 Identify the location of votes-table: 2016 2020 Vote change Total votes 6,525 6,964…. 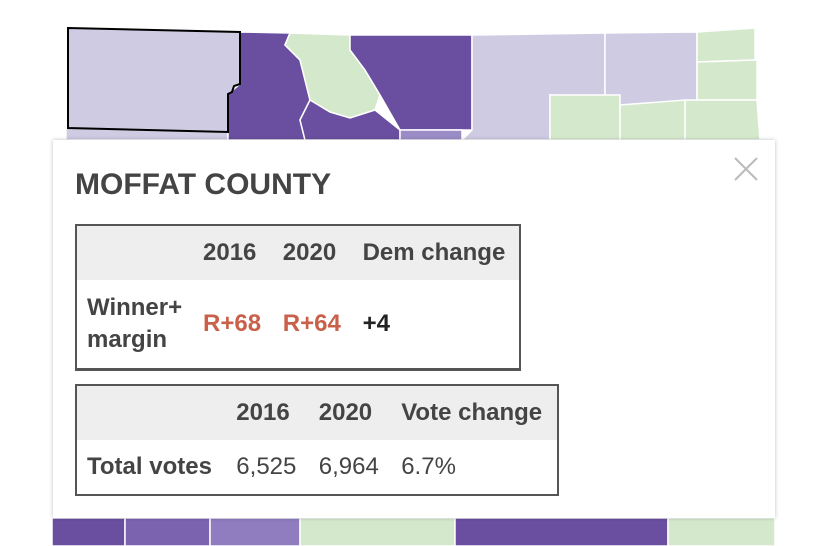
(317, 440).